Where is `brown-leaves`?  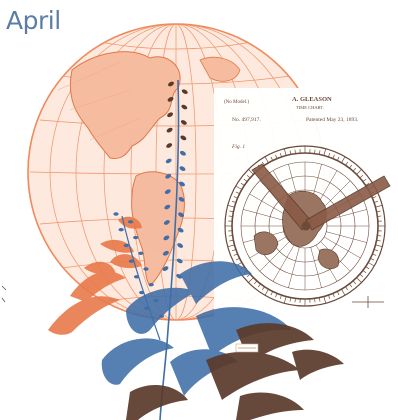 brown-leaves is located at coordinates (235, 371).